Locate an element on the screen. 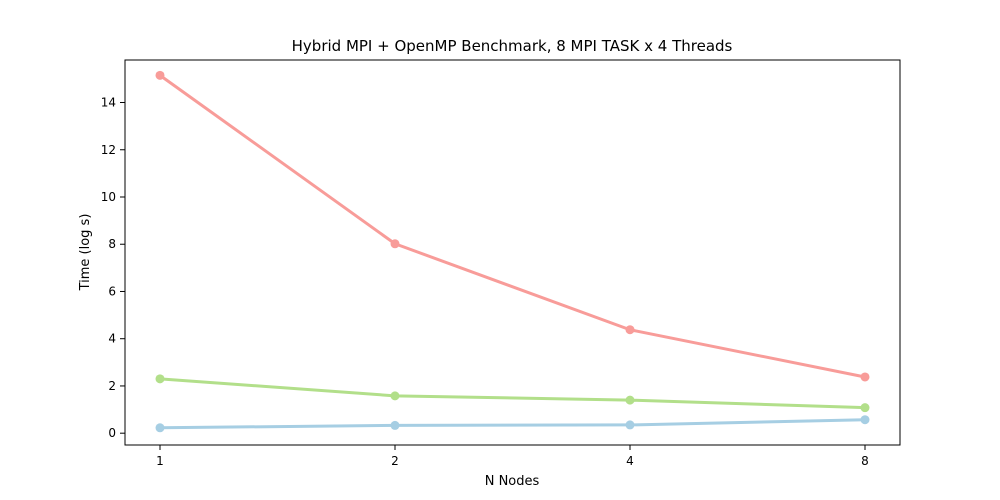 Image resolution: width=1000 pixels, height=500 pixels. x-tick-label: 4 is located at coordinates (630, 461).